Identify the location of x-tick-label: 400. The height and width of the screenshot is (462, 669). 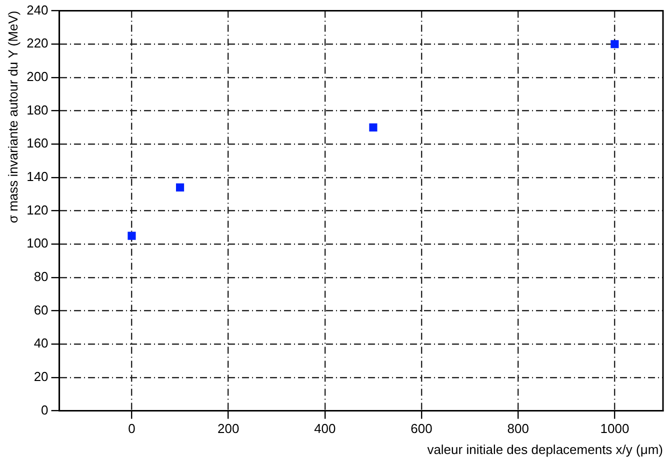
(325, 428).